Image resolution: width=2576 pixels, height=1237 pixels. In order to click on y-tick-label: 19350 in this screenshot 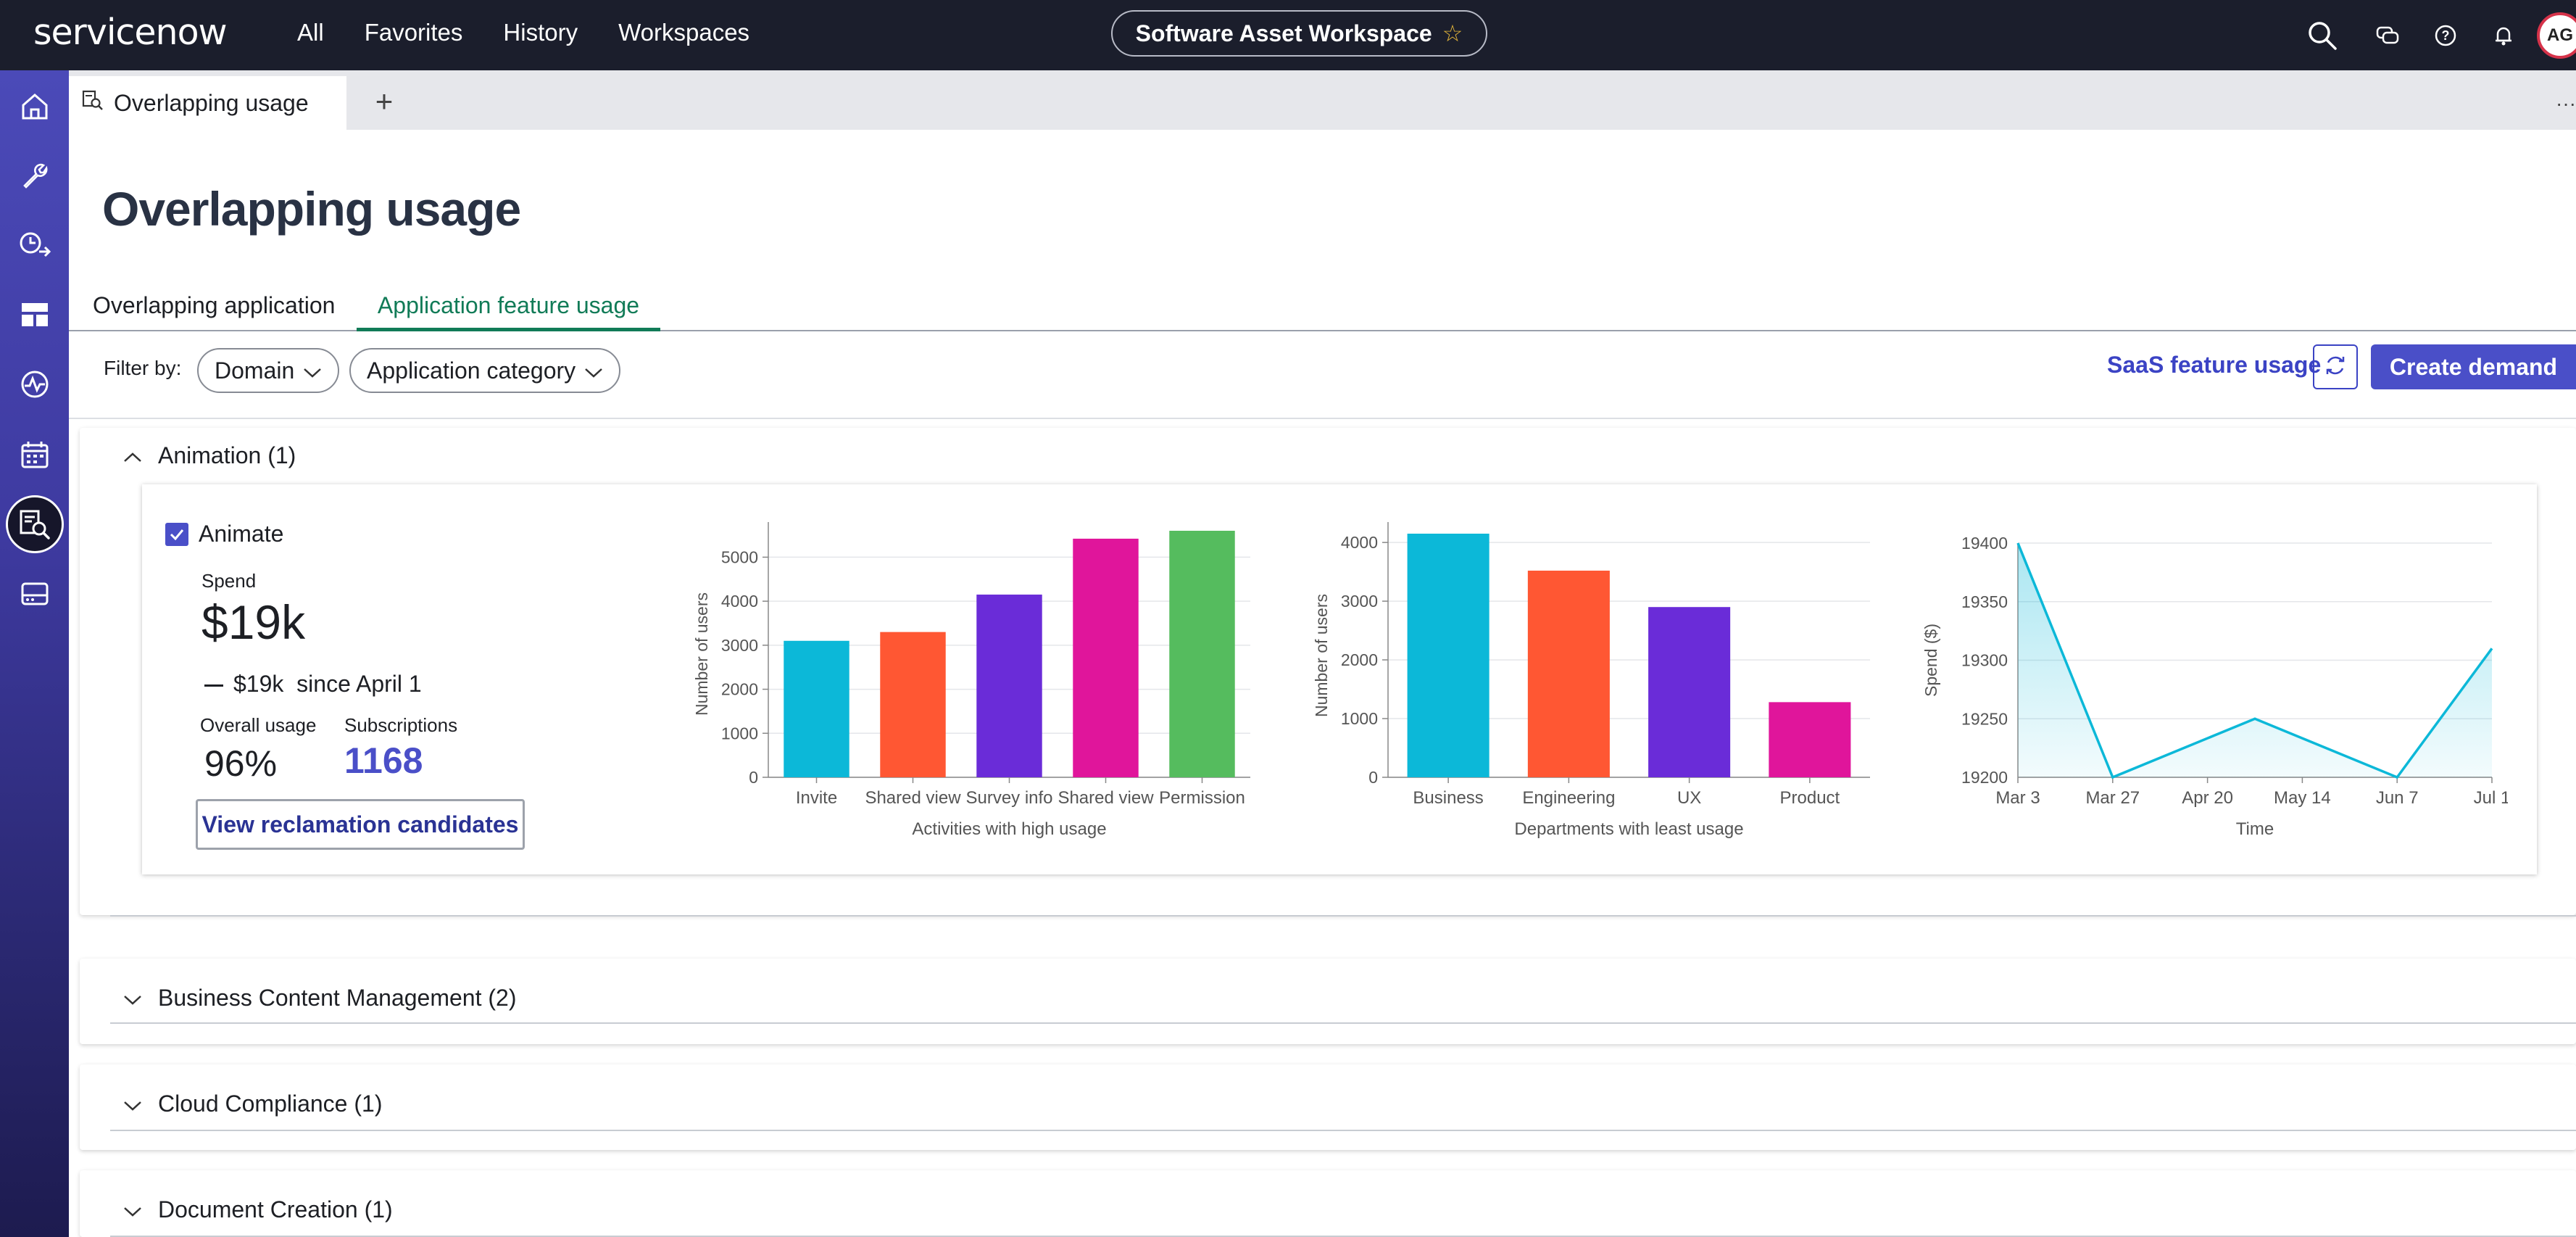, I will do `click(1984, 601)`.